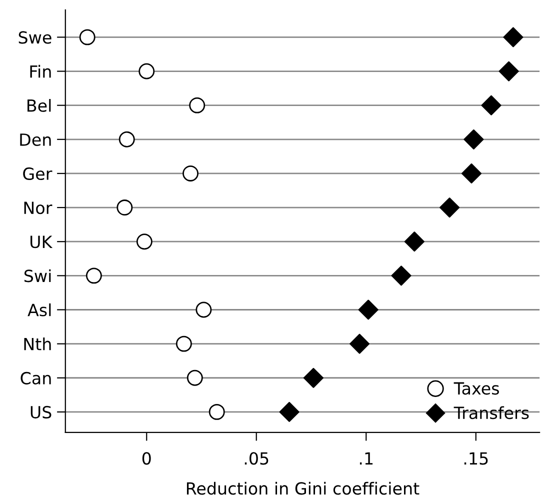 This screenshot has width=545, height=497. Describe the element at coordinates (35, 140) in the screenshot. I see `y-tick-label: Den` at that location.